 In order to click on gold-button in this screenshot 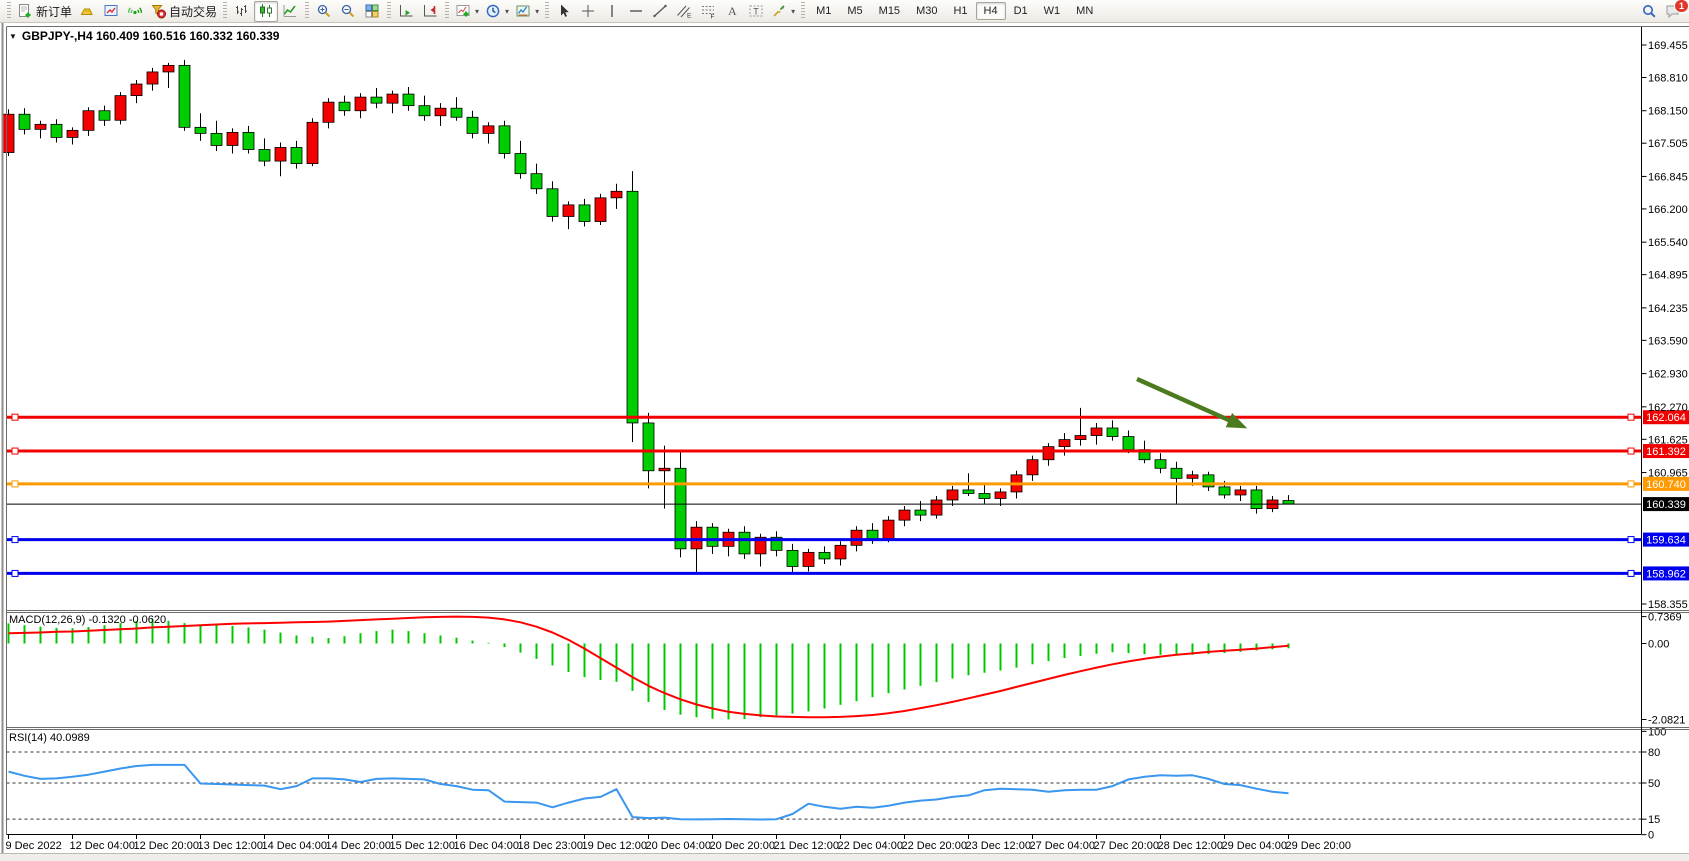, I will do `click(87, 11)`.